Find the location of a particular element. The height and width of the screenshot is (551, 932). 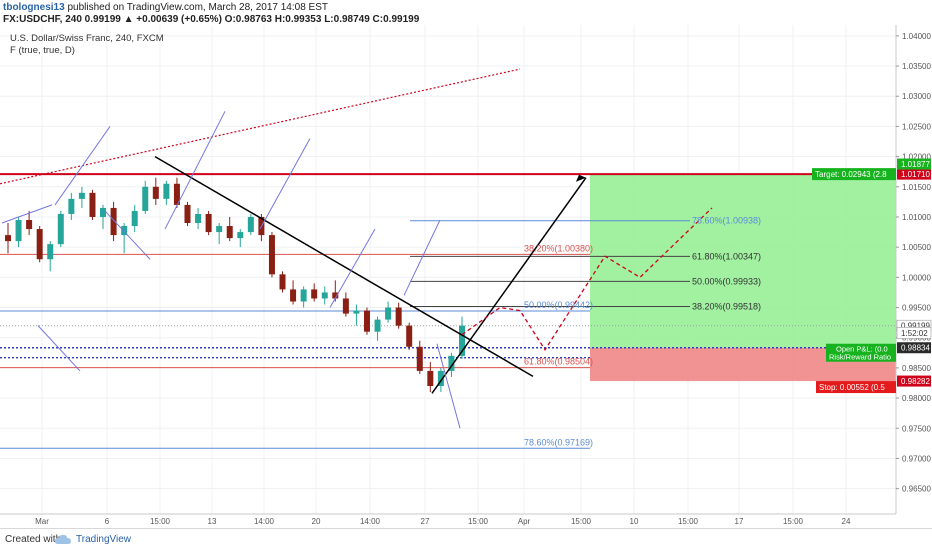

tradingview-brand: TradingView is located at coordinates (104, 539).